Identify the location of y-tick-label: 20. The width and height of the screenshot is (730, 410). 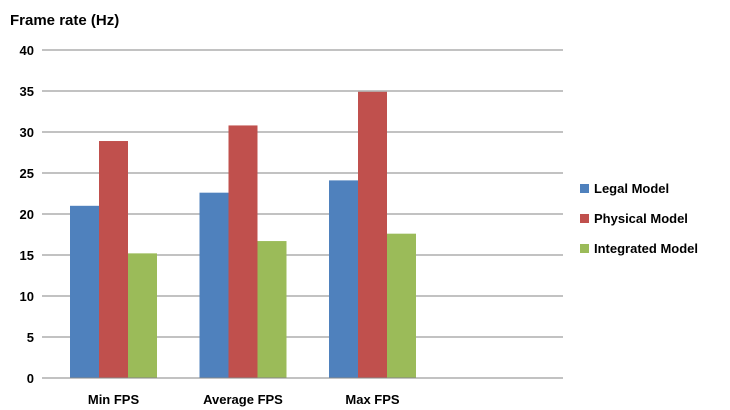
(27, 214).